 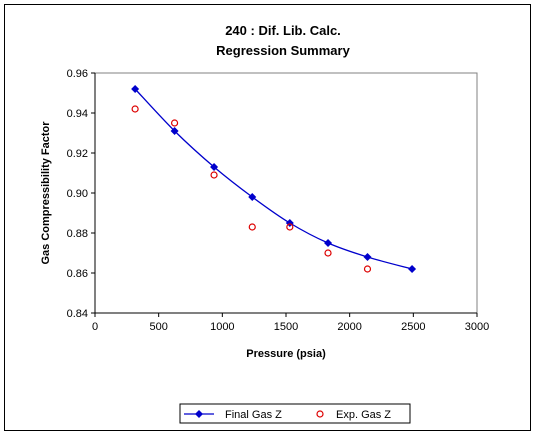 I want to click on legend: Final Gas Z Exp. Gas Z, so click(x=295, y=413).